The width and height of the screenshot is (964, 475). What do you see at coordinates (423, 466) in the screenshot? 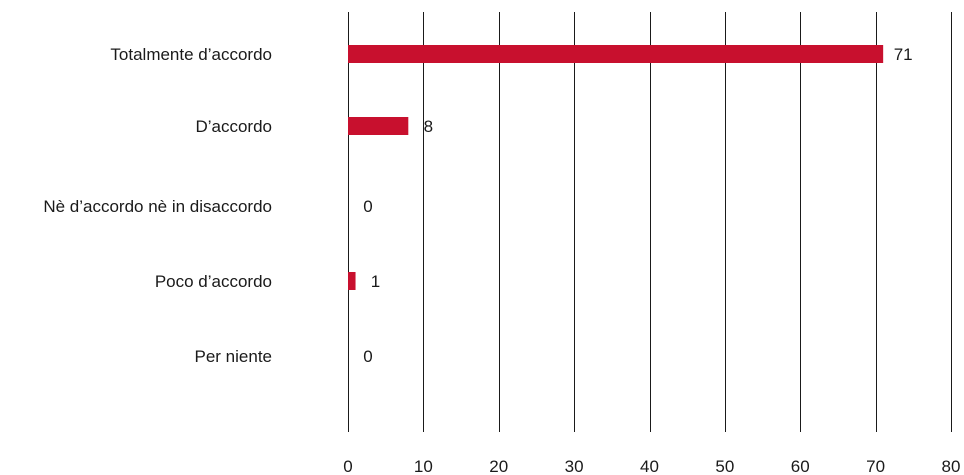
I see `x-tick-label-10: 10` at bounding box center [423, 466].